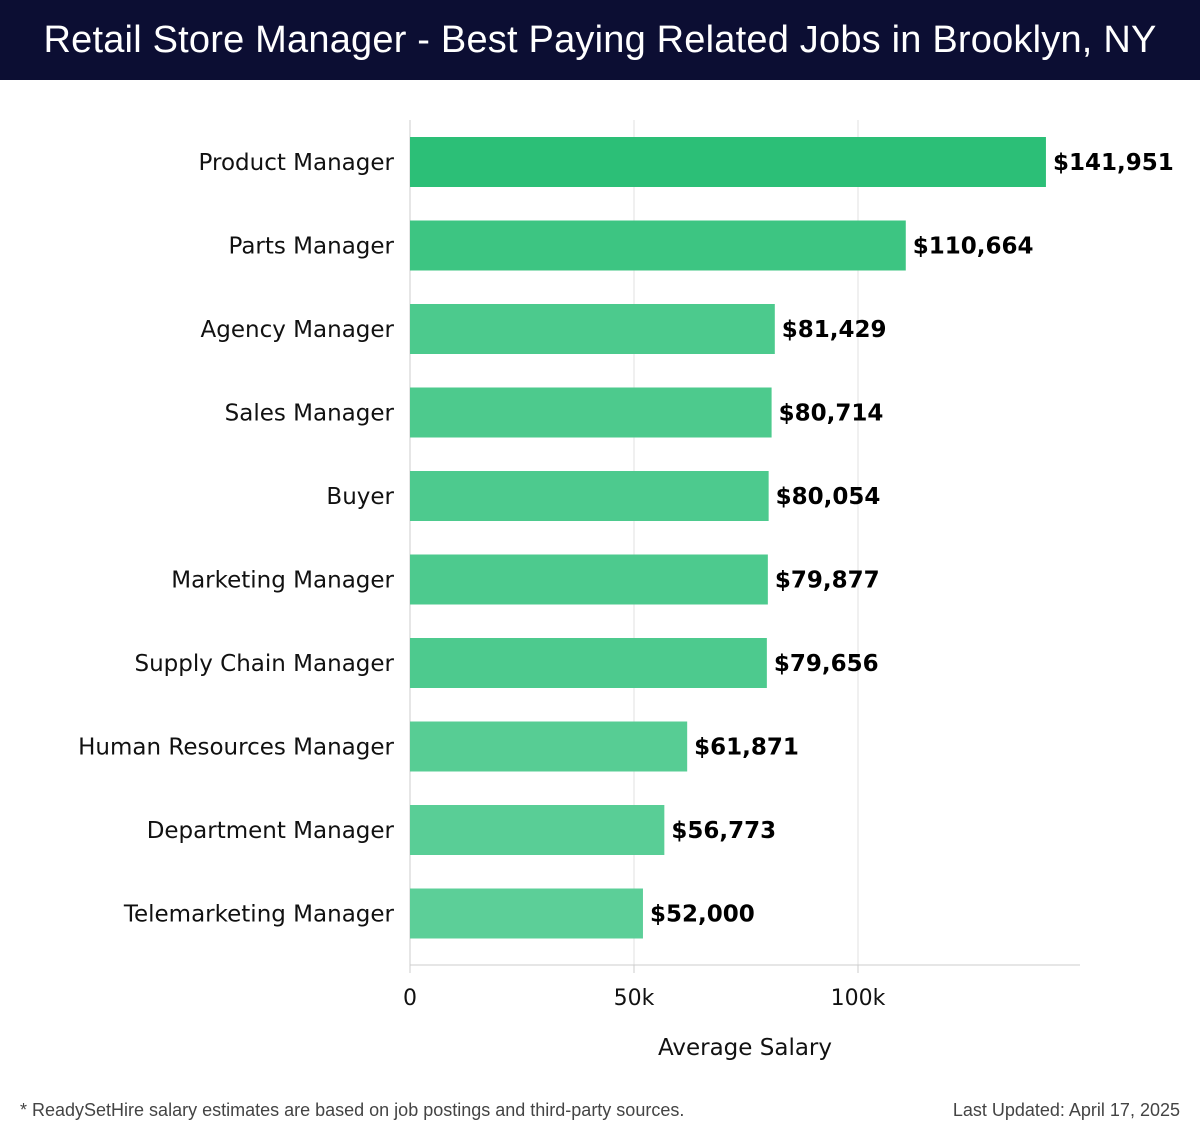 This screenshot has height=1140, width=1200. Describe the element at coordinates (826, 664) in the screenshot. I see `value-label: $79,656` at that location.